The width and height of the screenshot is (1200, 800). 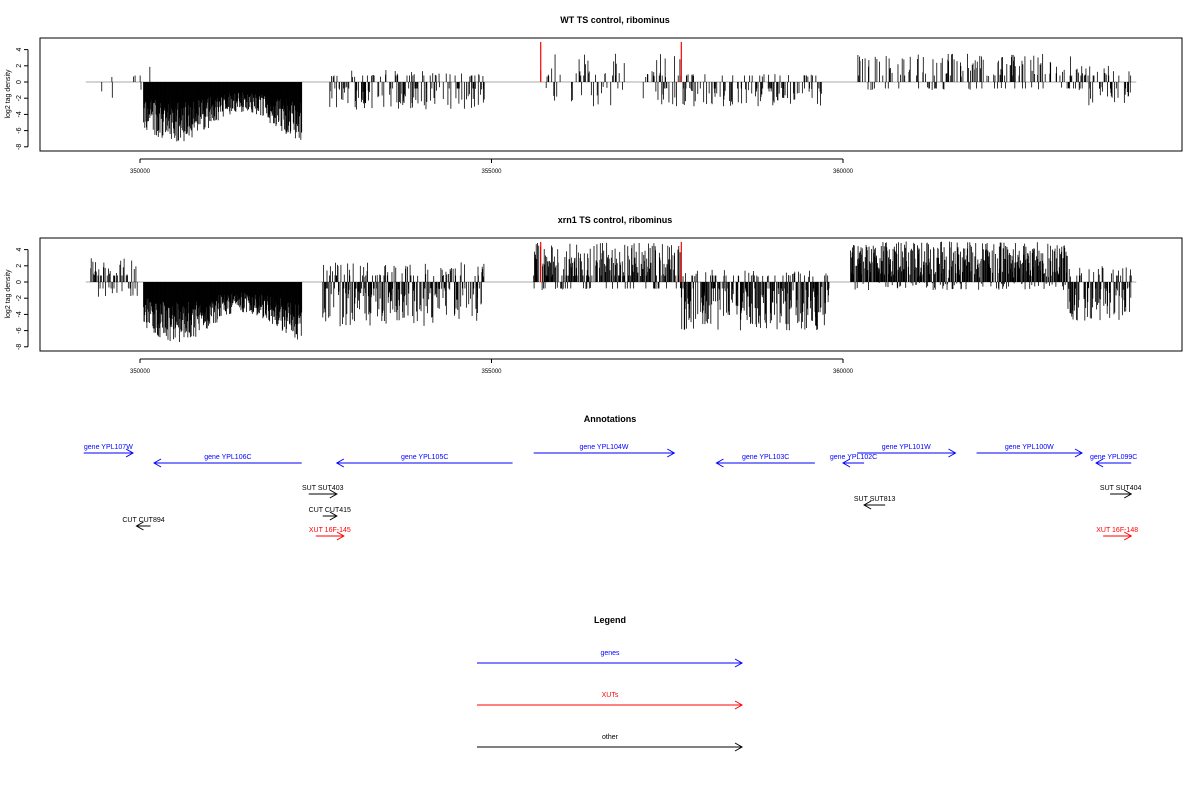 What do you see at coordinates (906, 447) in the screenshot?
I see `annotation-label: gene YPL101W` at bounding box center [906, 447].